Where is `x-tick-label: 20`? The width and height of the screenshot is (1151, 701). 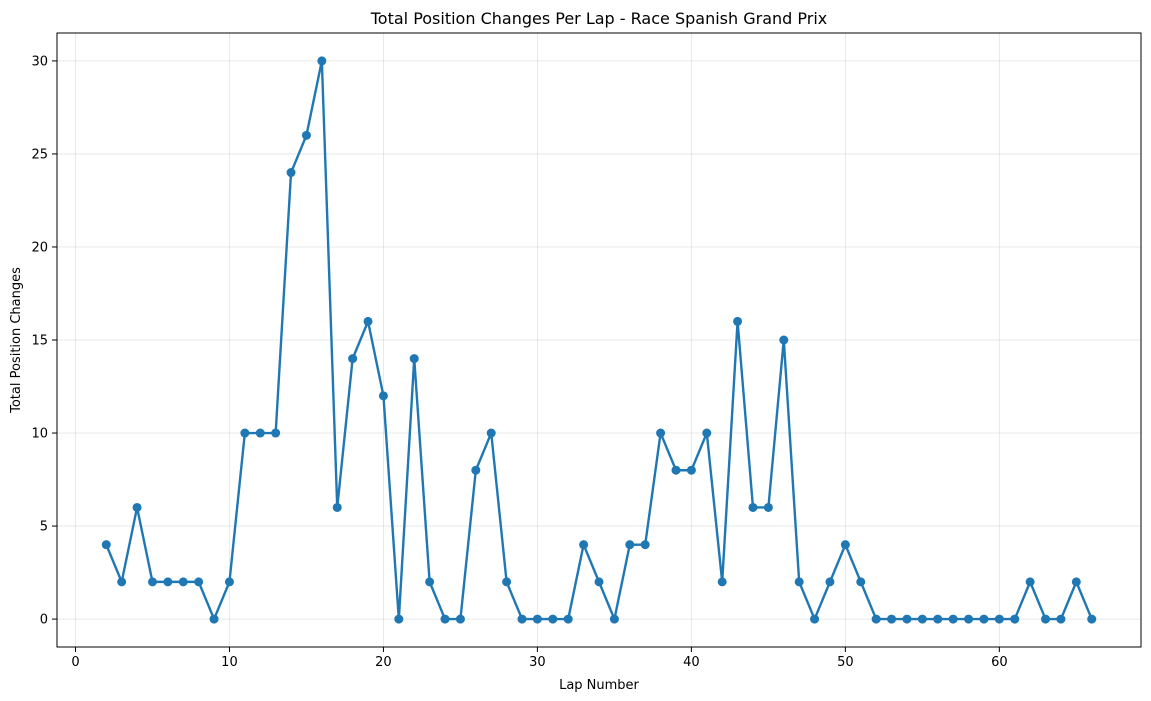 x-tick-label: 20 is located at coordinates (383, 662).